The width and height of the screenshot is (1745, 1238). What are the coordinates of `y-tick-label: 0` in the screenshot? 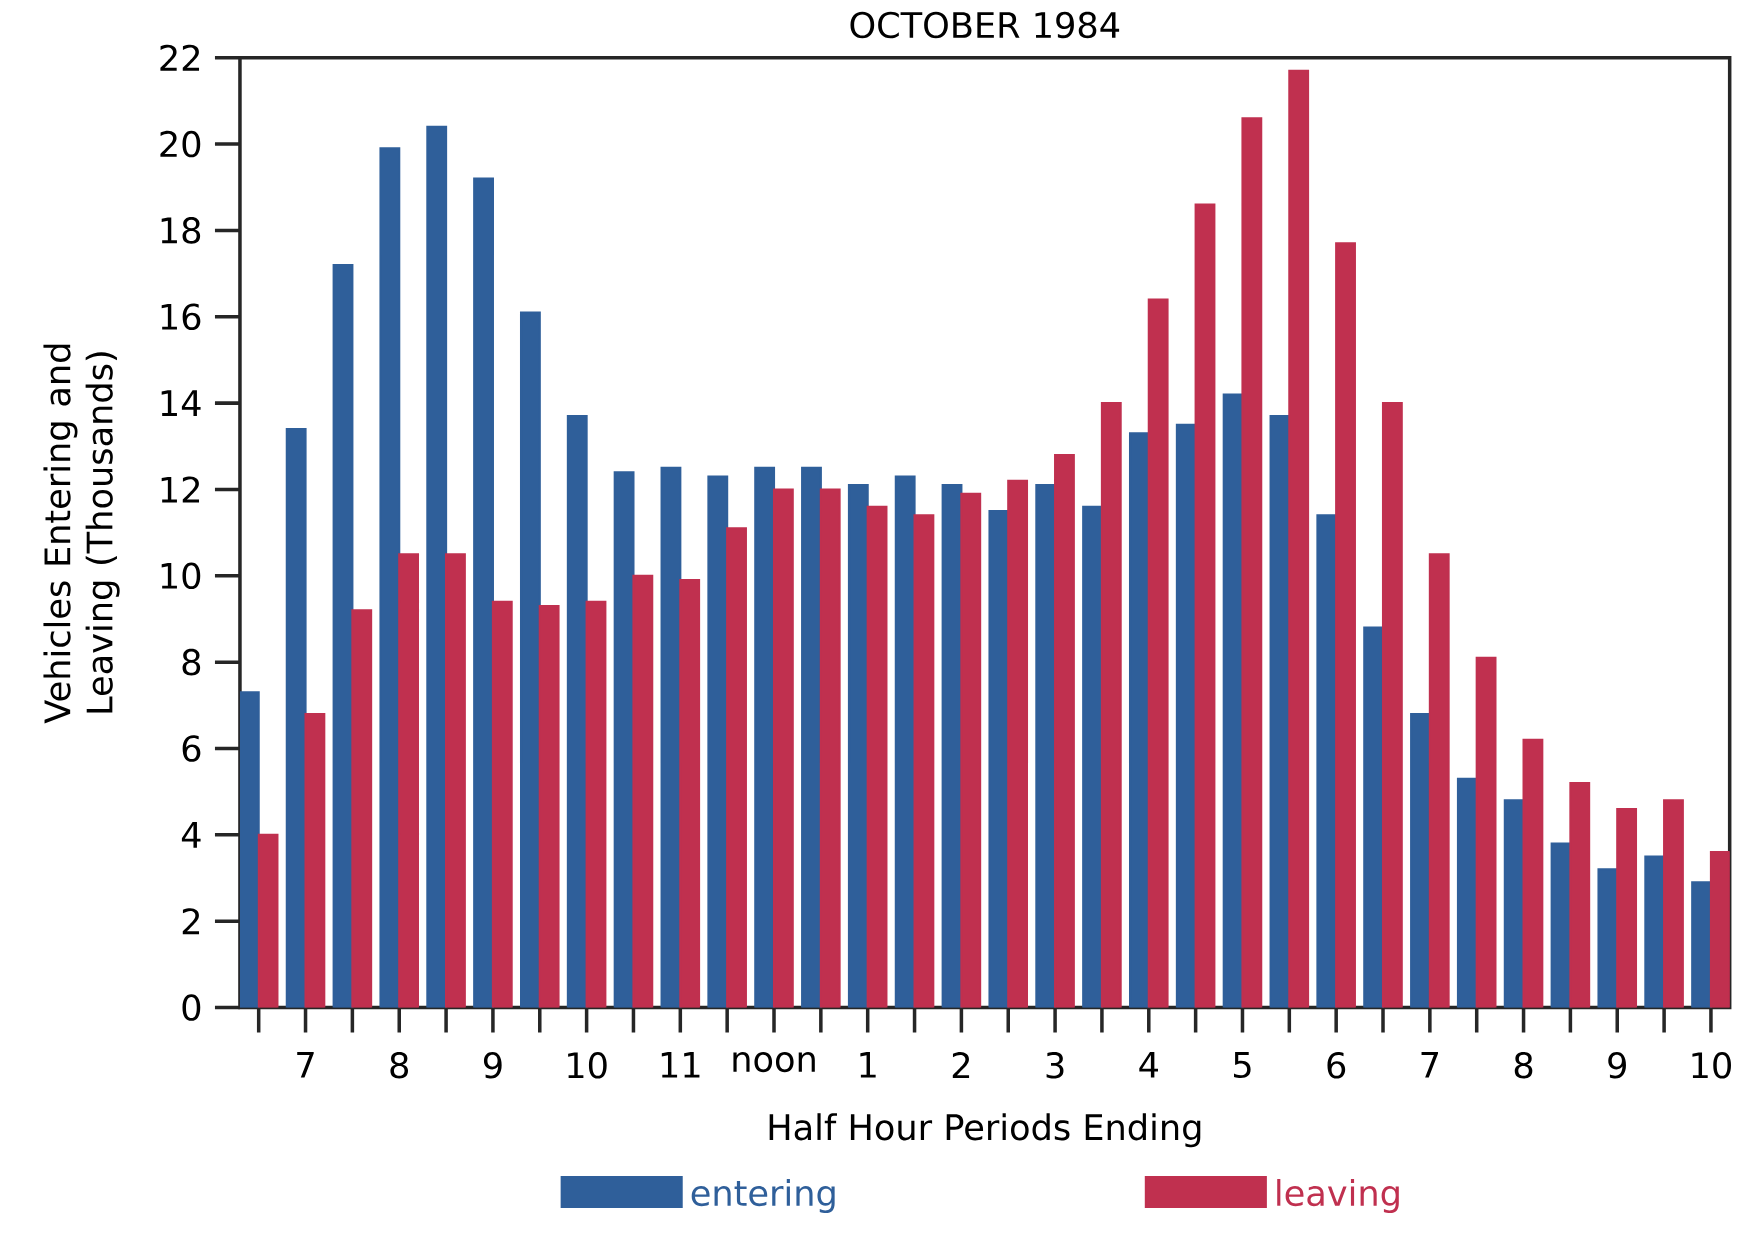 It's located at (191, 1008).